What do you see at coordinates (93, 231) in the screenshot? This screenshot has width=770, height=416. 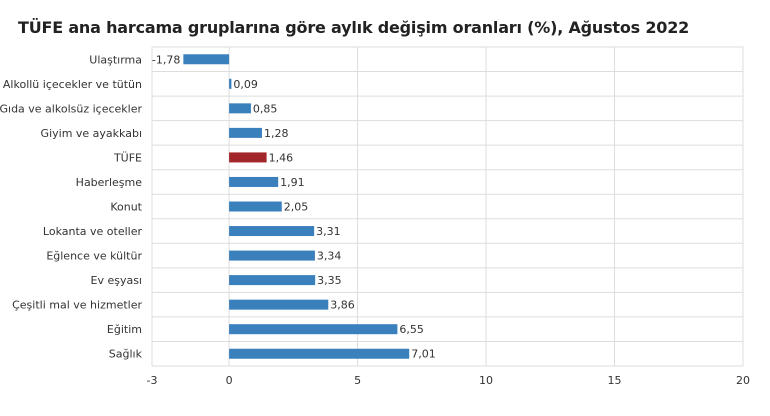 I see `category-label: Lokanta ve oteller` at bounding box center [93, 231].